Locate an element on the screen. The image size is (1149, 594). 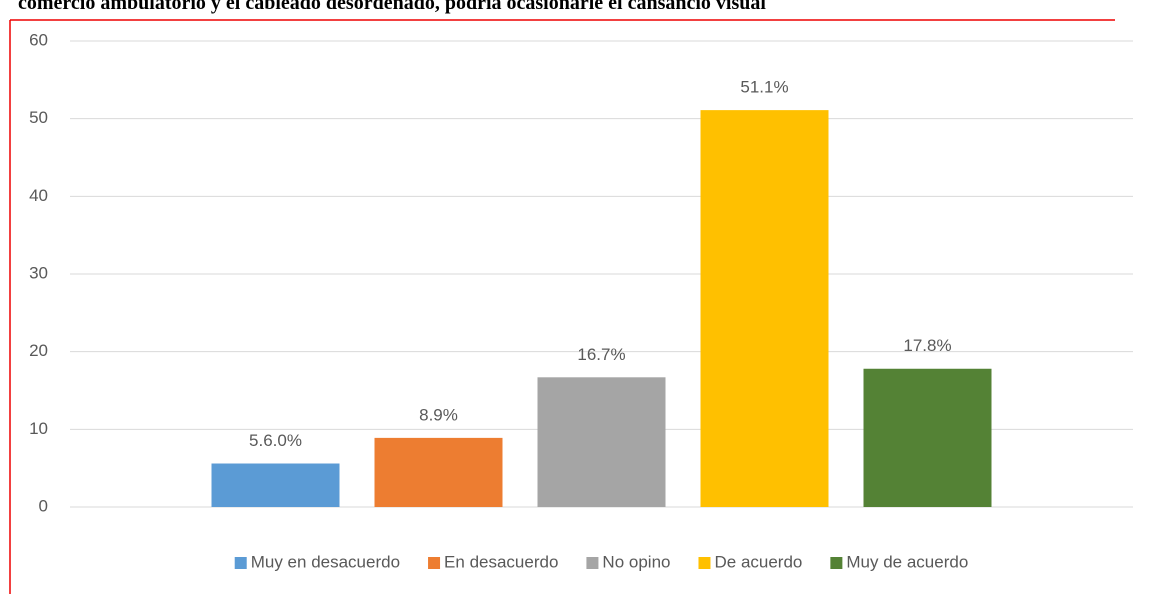
data-label: 8.9% is located at coordinates (438, 414).